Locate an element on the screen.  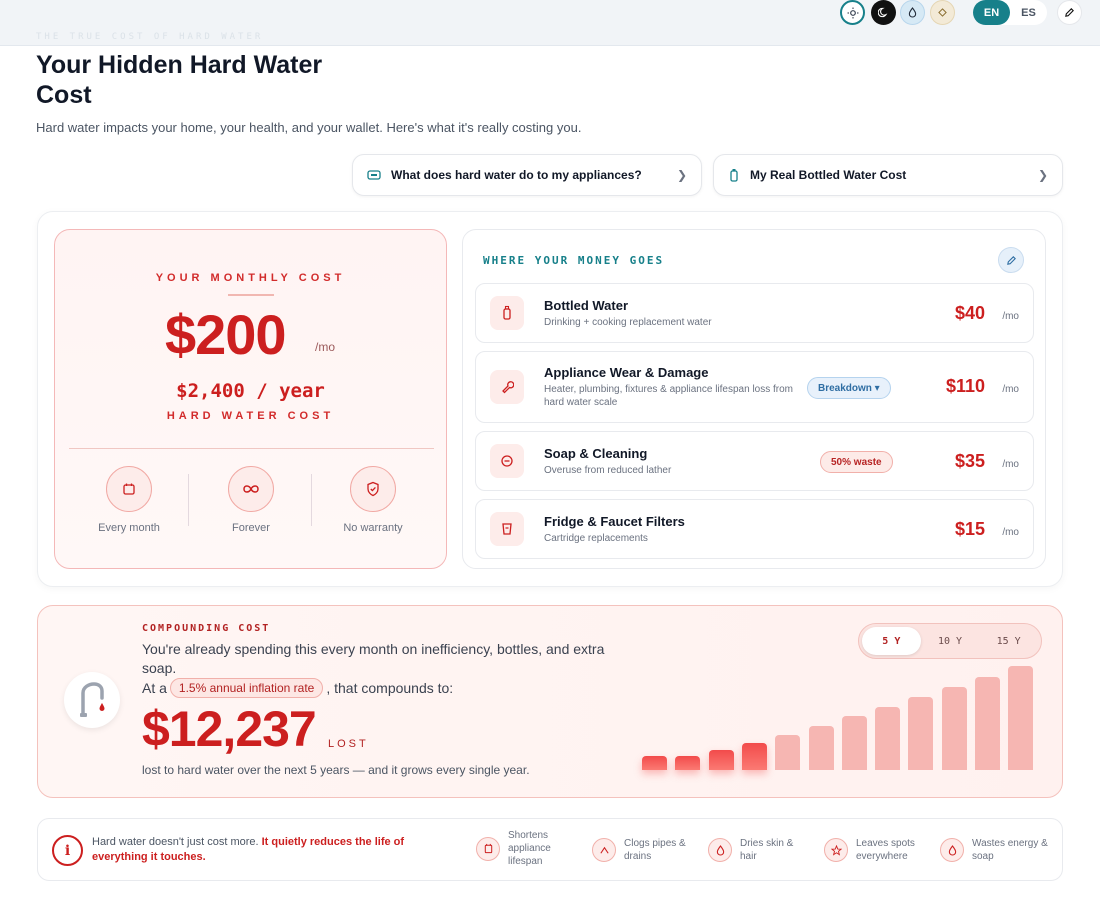
compounding-kicker: COMPOUNDING COST is located at coordinates (206, 628).